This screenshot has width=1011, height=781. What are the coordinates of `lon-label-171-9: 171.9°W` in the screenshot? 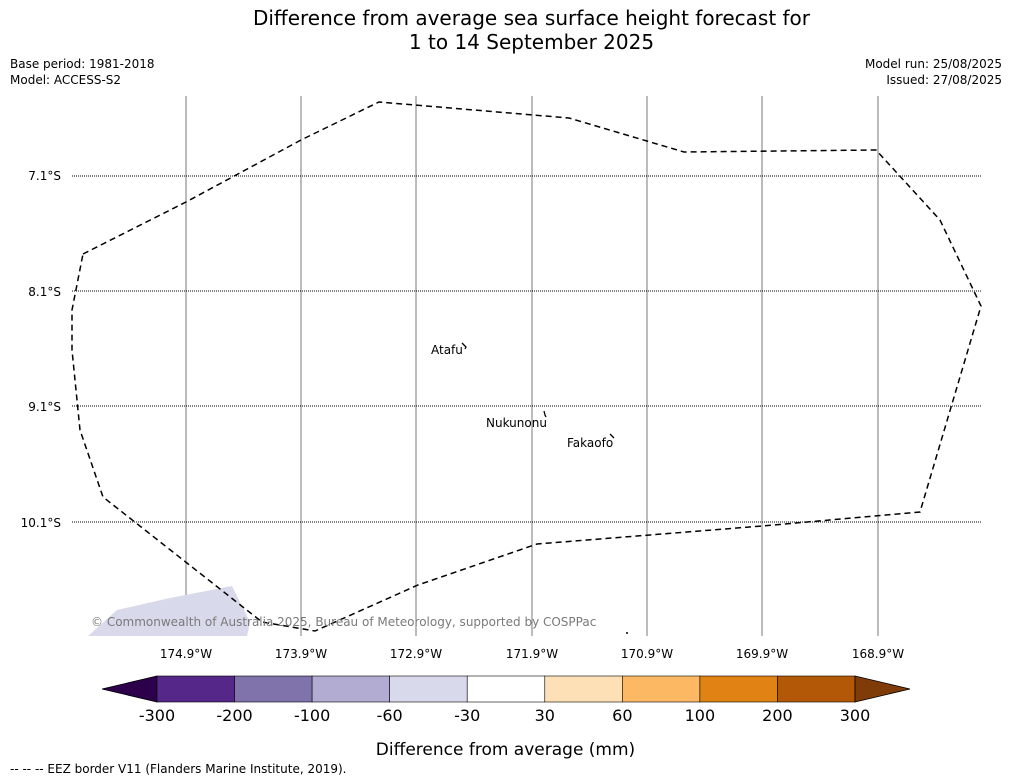 It's located at (532, 654).